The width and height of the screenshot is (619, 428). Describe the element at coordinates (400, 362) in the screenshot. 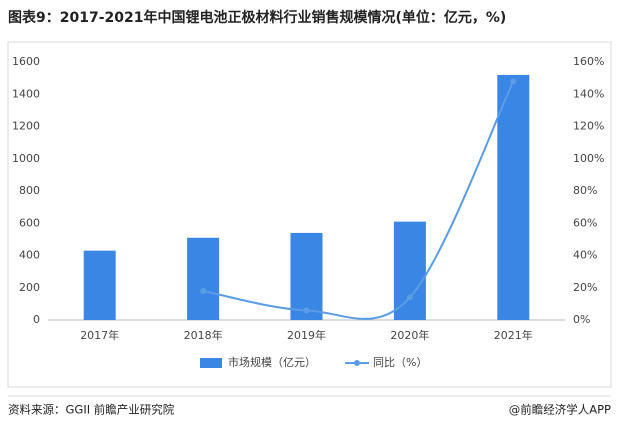

I see `legend-label: 同比（%）` at that location.